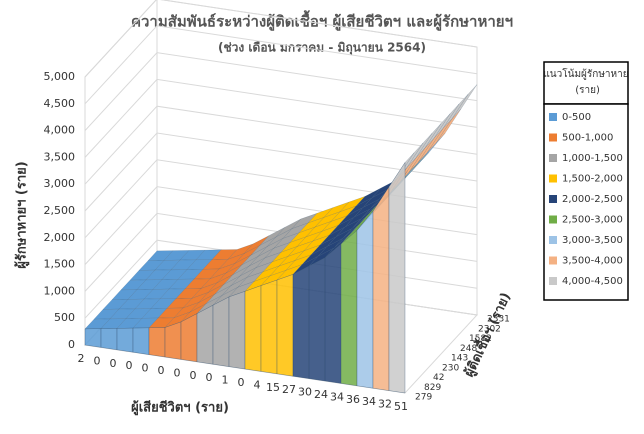 Image resolution: width=644 pixels, height=434 pixels. I want to click on x-axis-label: ผู้เสียชีวิตฯ (ราย), so click(180, 408).